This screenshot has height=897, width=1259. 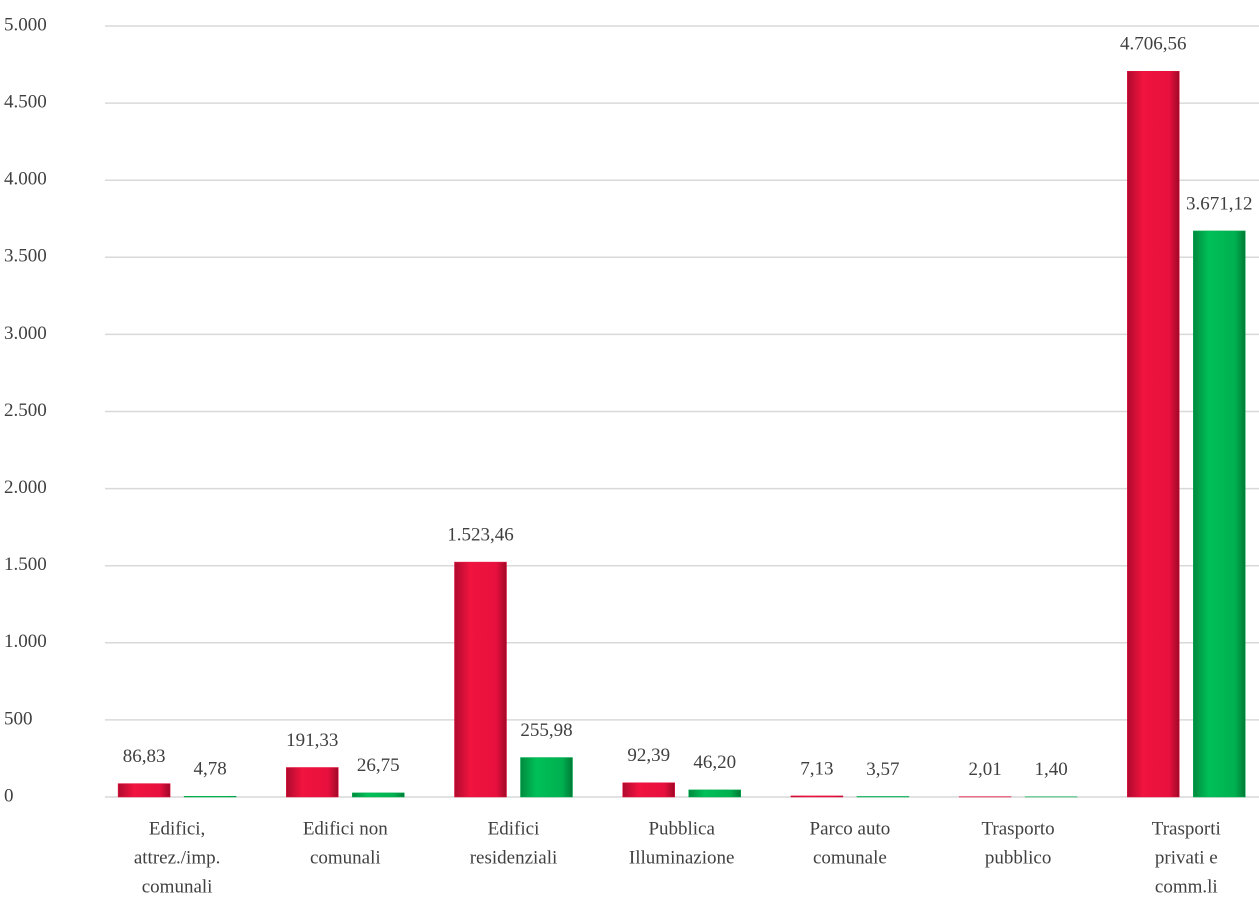 What do you see at coordinates (480, 534) in the screenshot?
I see `data-label: 1.523,46` at bounding box center [480, 534].